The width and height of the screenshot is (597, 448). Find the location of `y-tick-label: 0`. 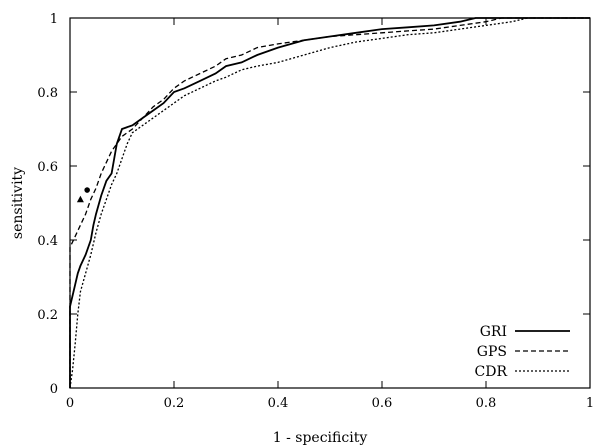

y-tick-label: 0 is located at coordinates (54, 389).